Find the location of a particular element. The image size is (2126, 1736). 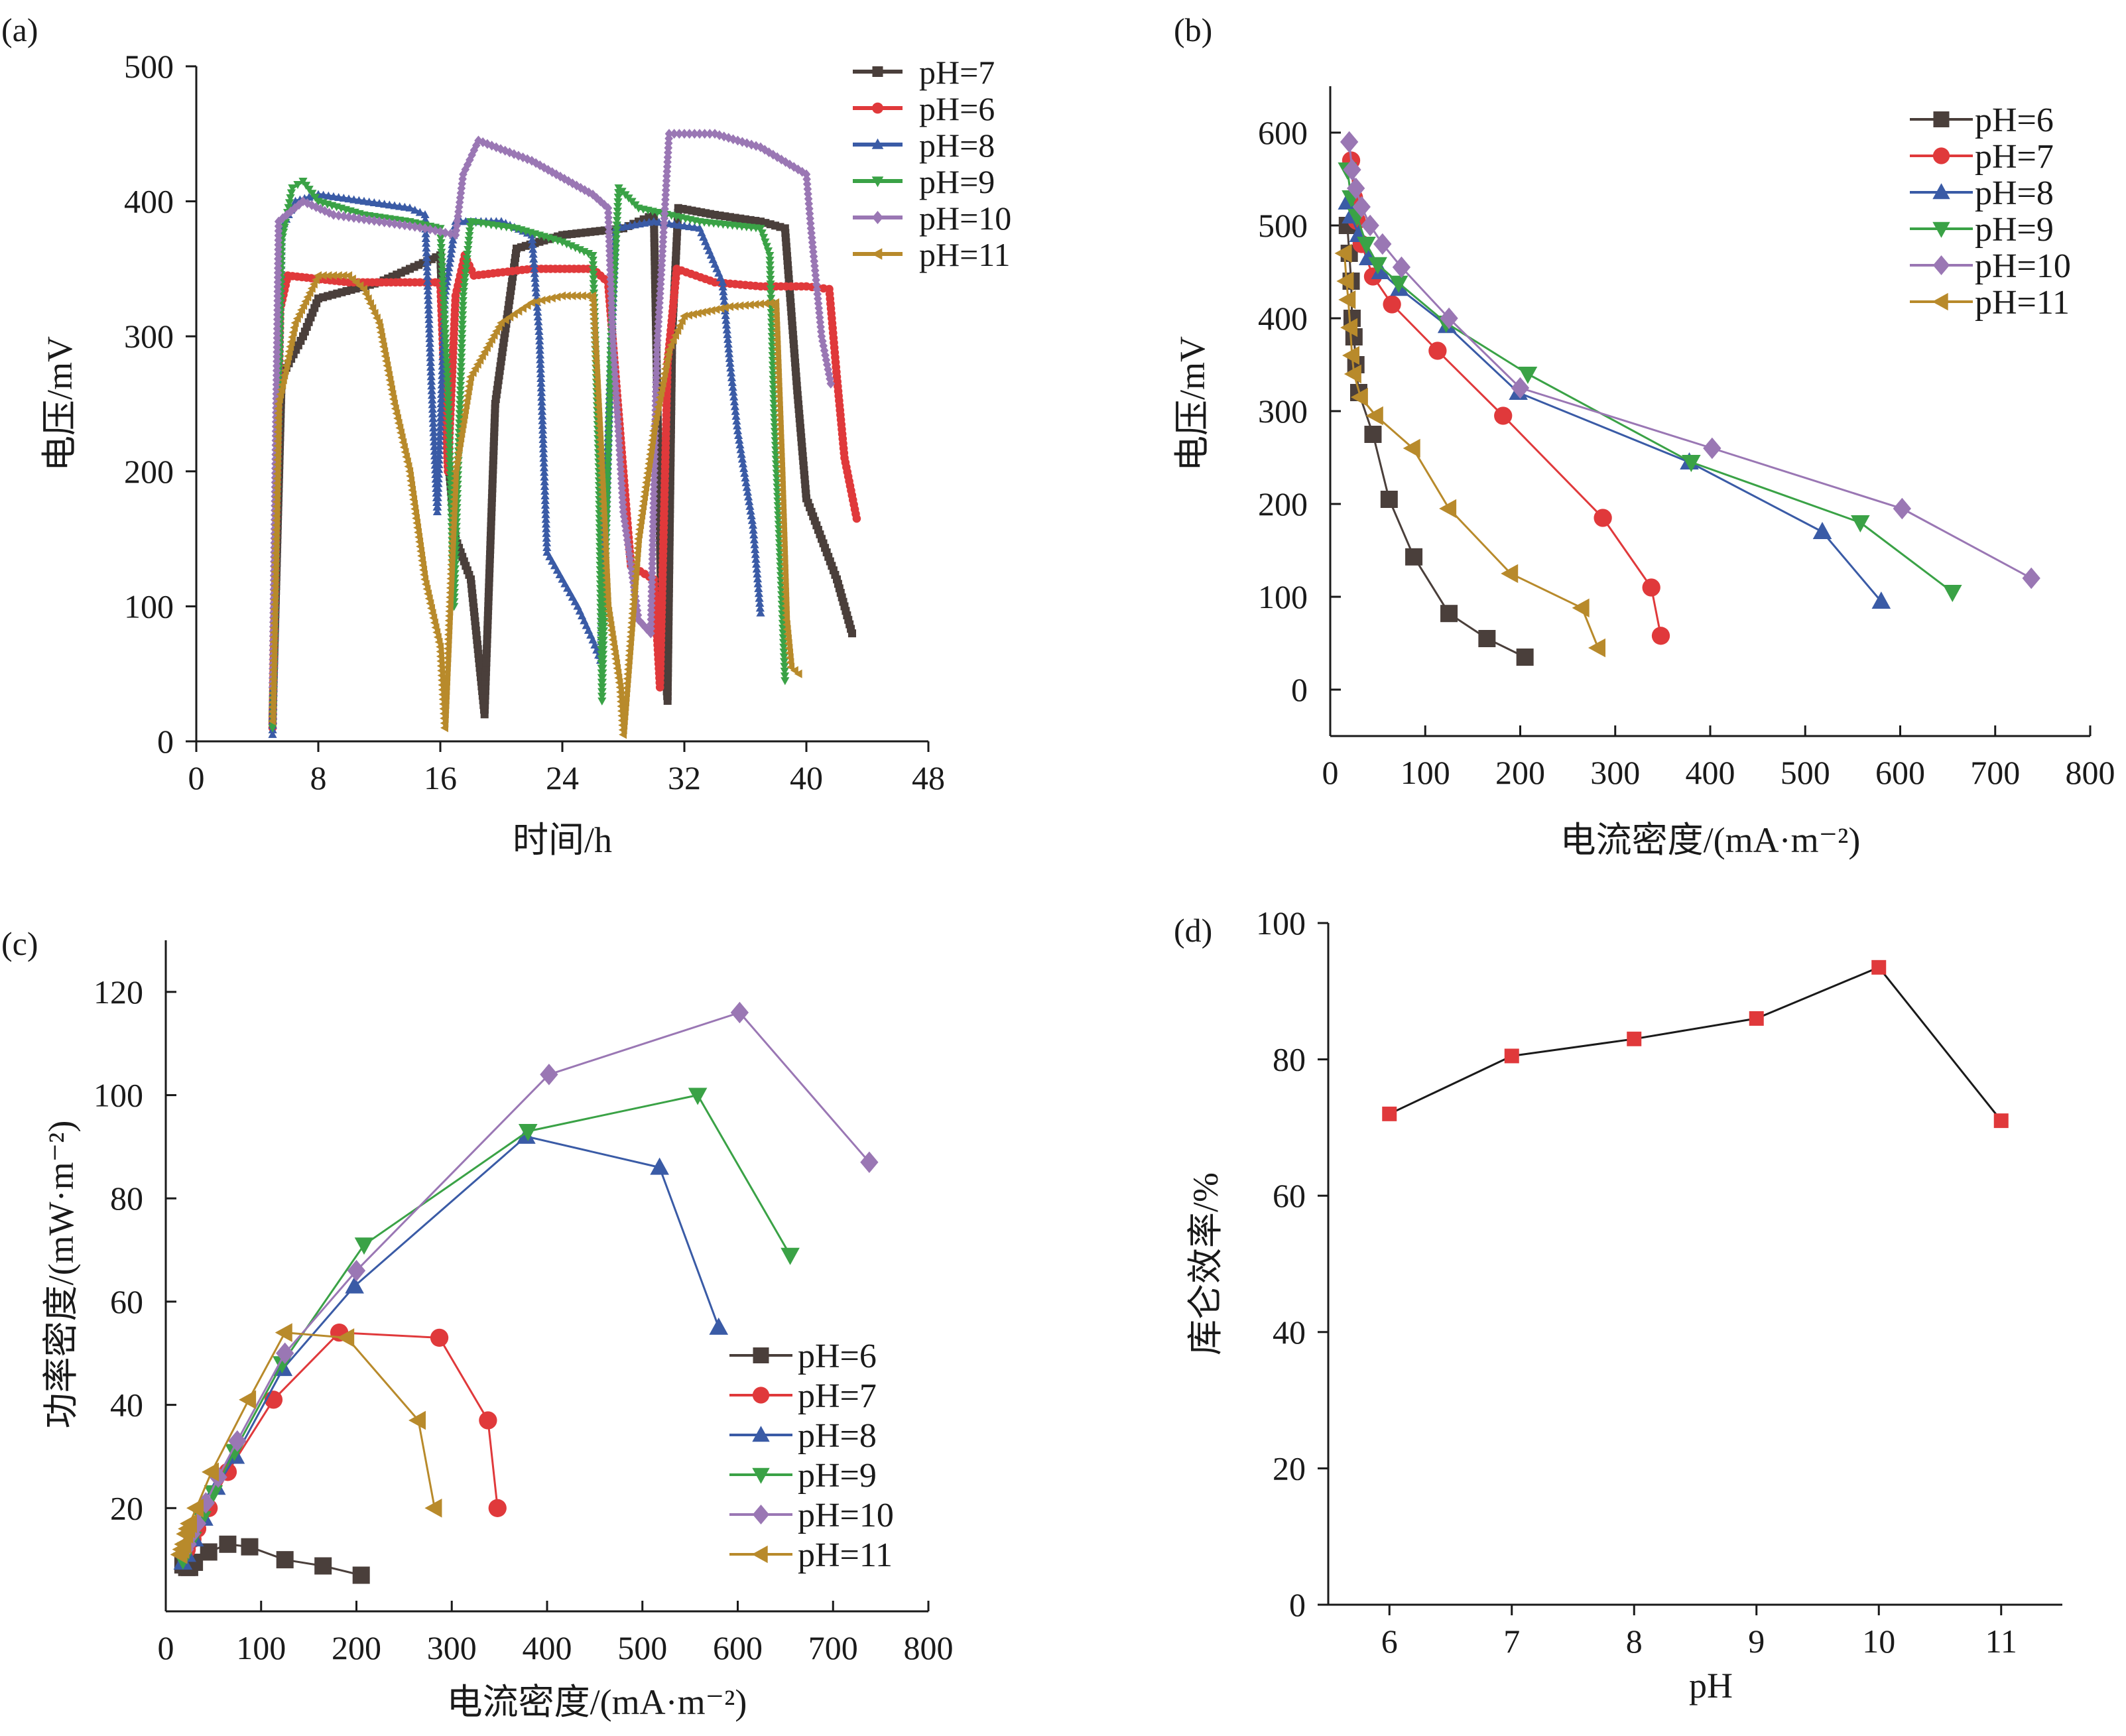

panel-label: (c) is located at coordinates (19, 943).